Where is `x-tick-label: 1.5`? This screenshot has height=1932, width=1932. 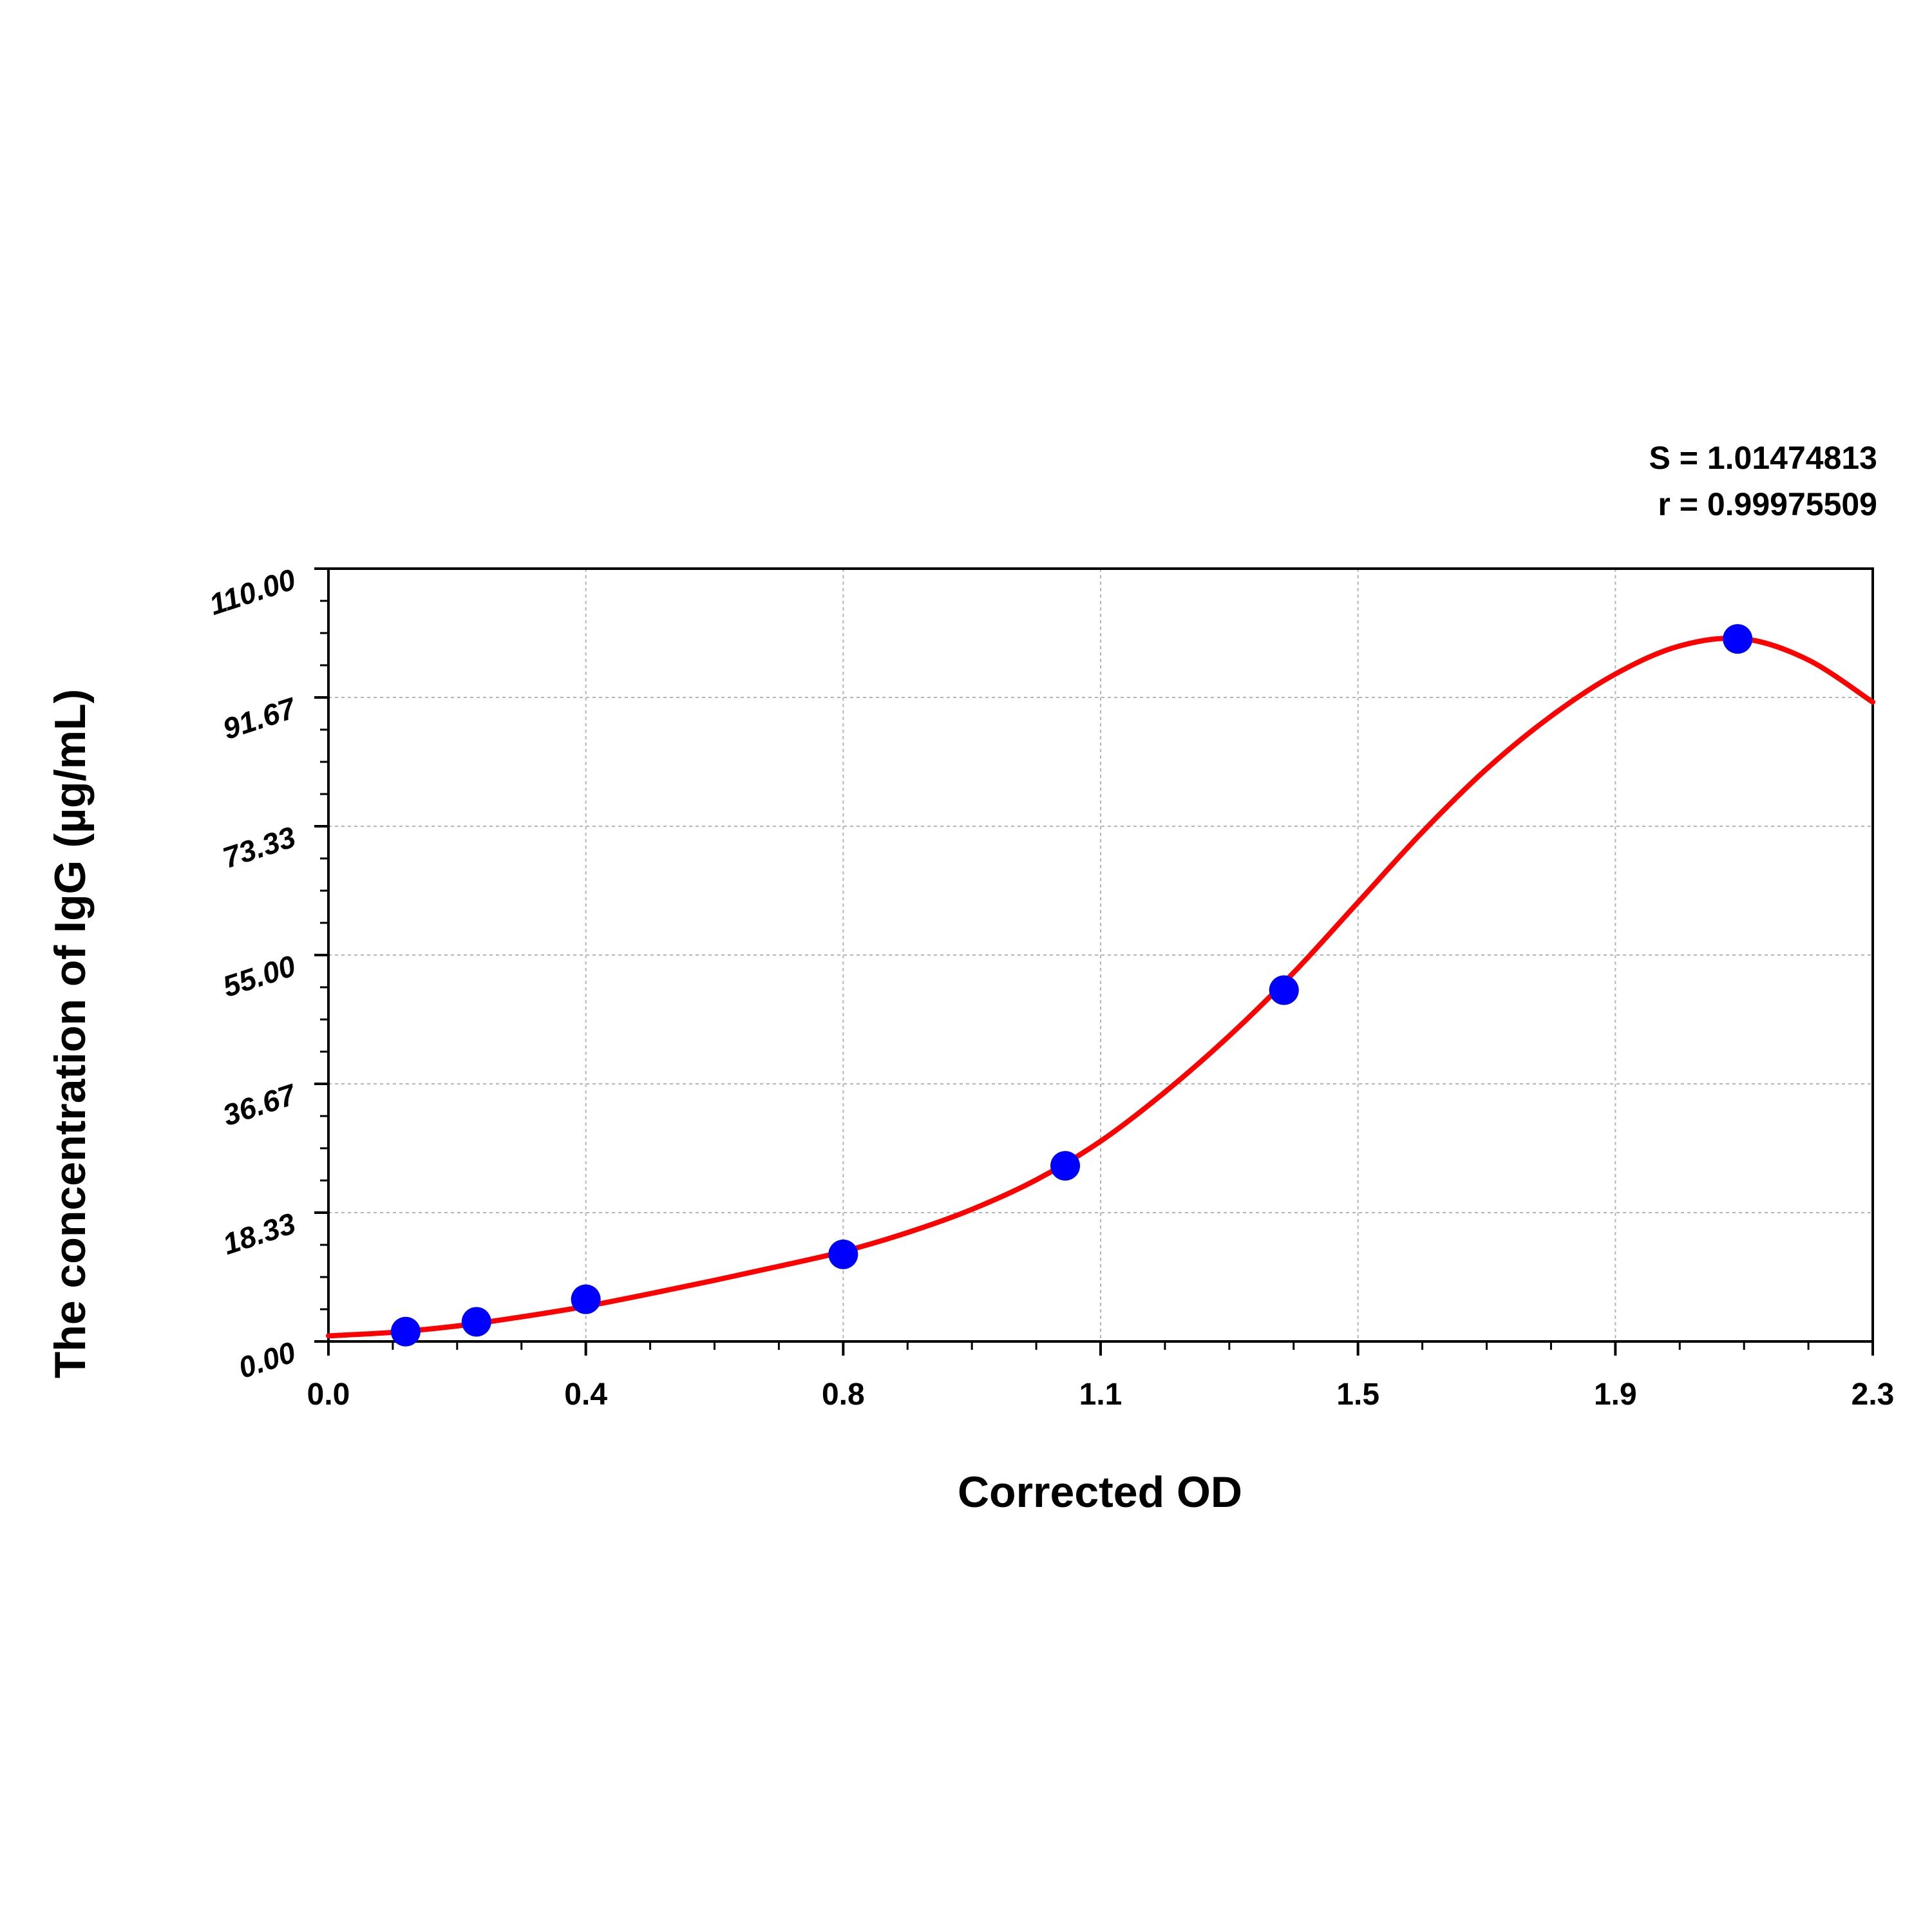 x-tick-label: 1.5 is located at coordinates (1357, 1395).